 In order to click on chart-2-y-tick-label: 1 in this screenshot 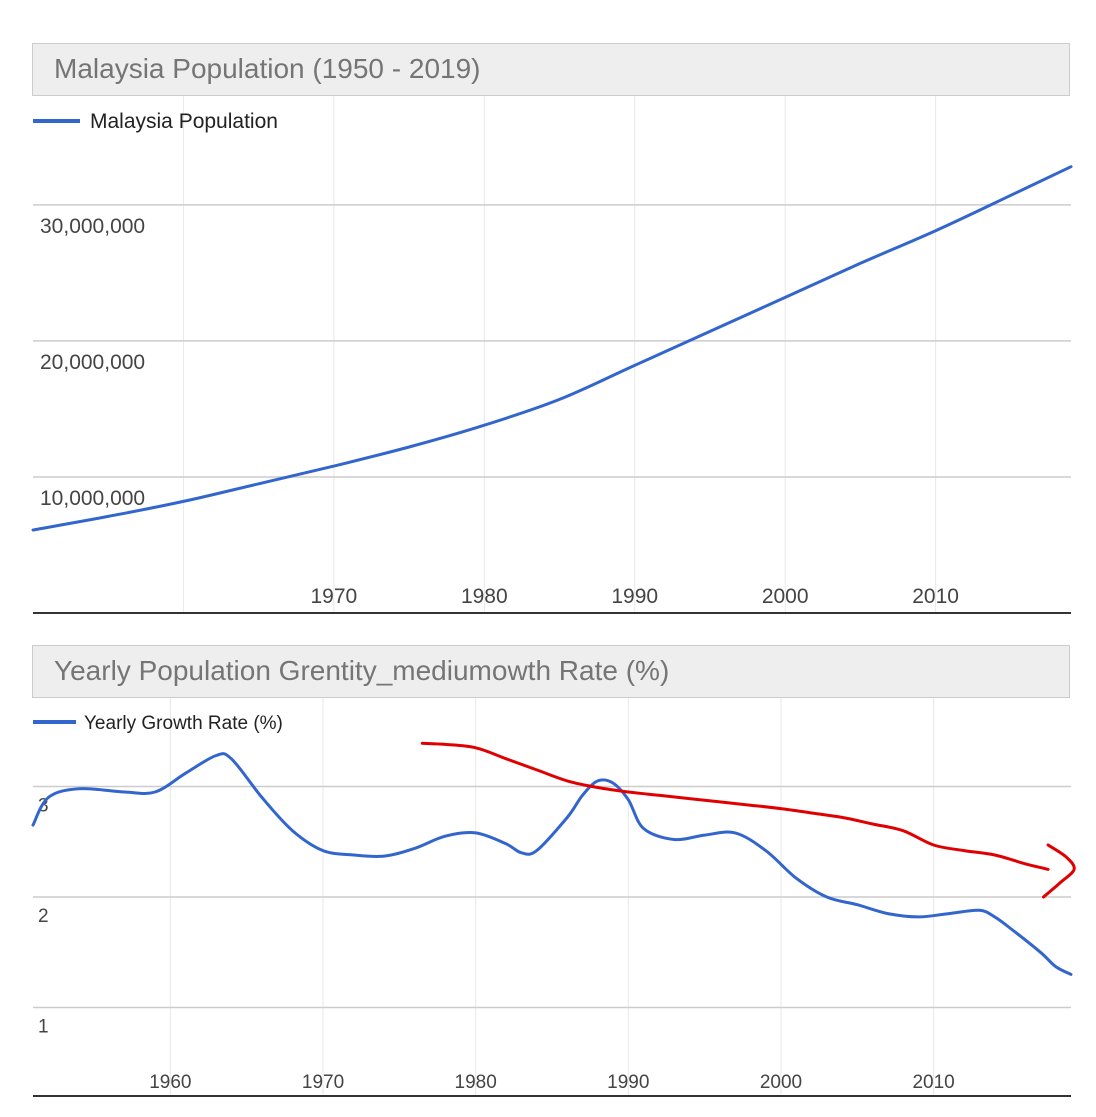, I will do `click(43, 1027)`.